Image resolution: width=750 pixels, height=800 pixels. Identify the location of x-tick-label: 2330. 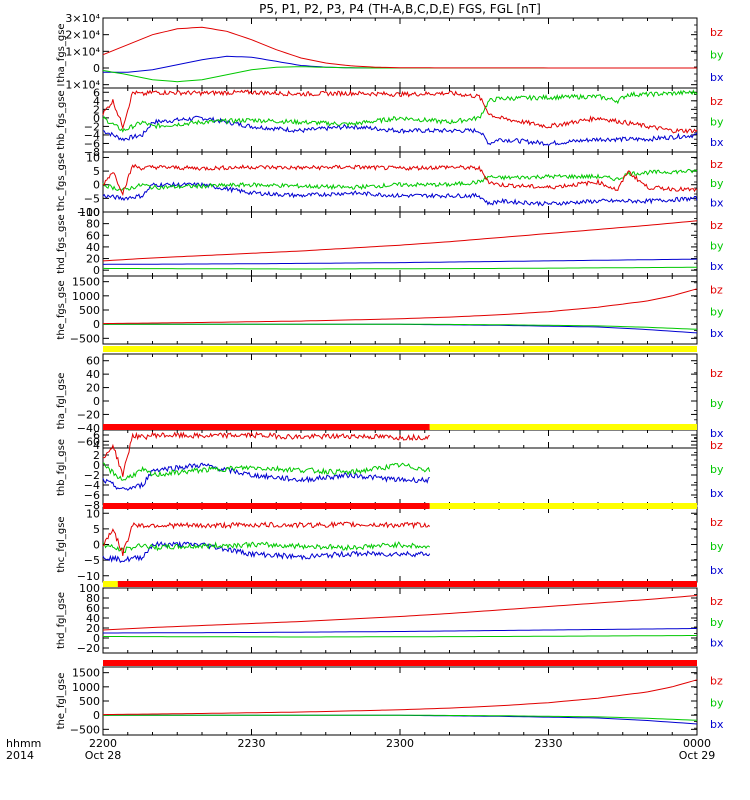
(549, 743).